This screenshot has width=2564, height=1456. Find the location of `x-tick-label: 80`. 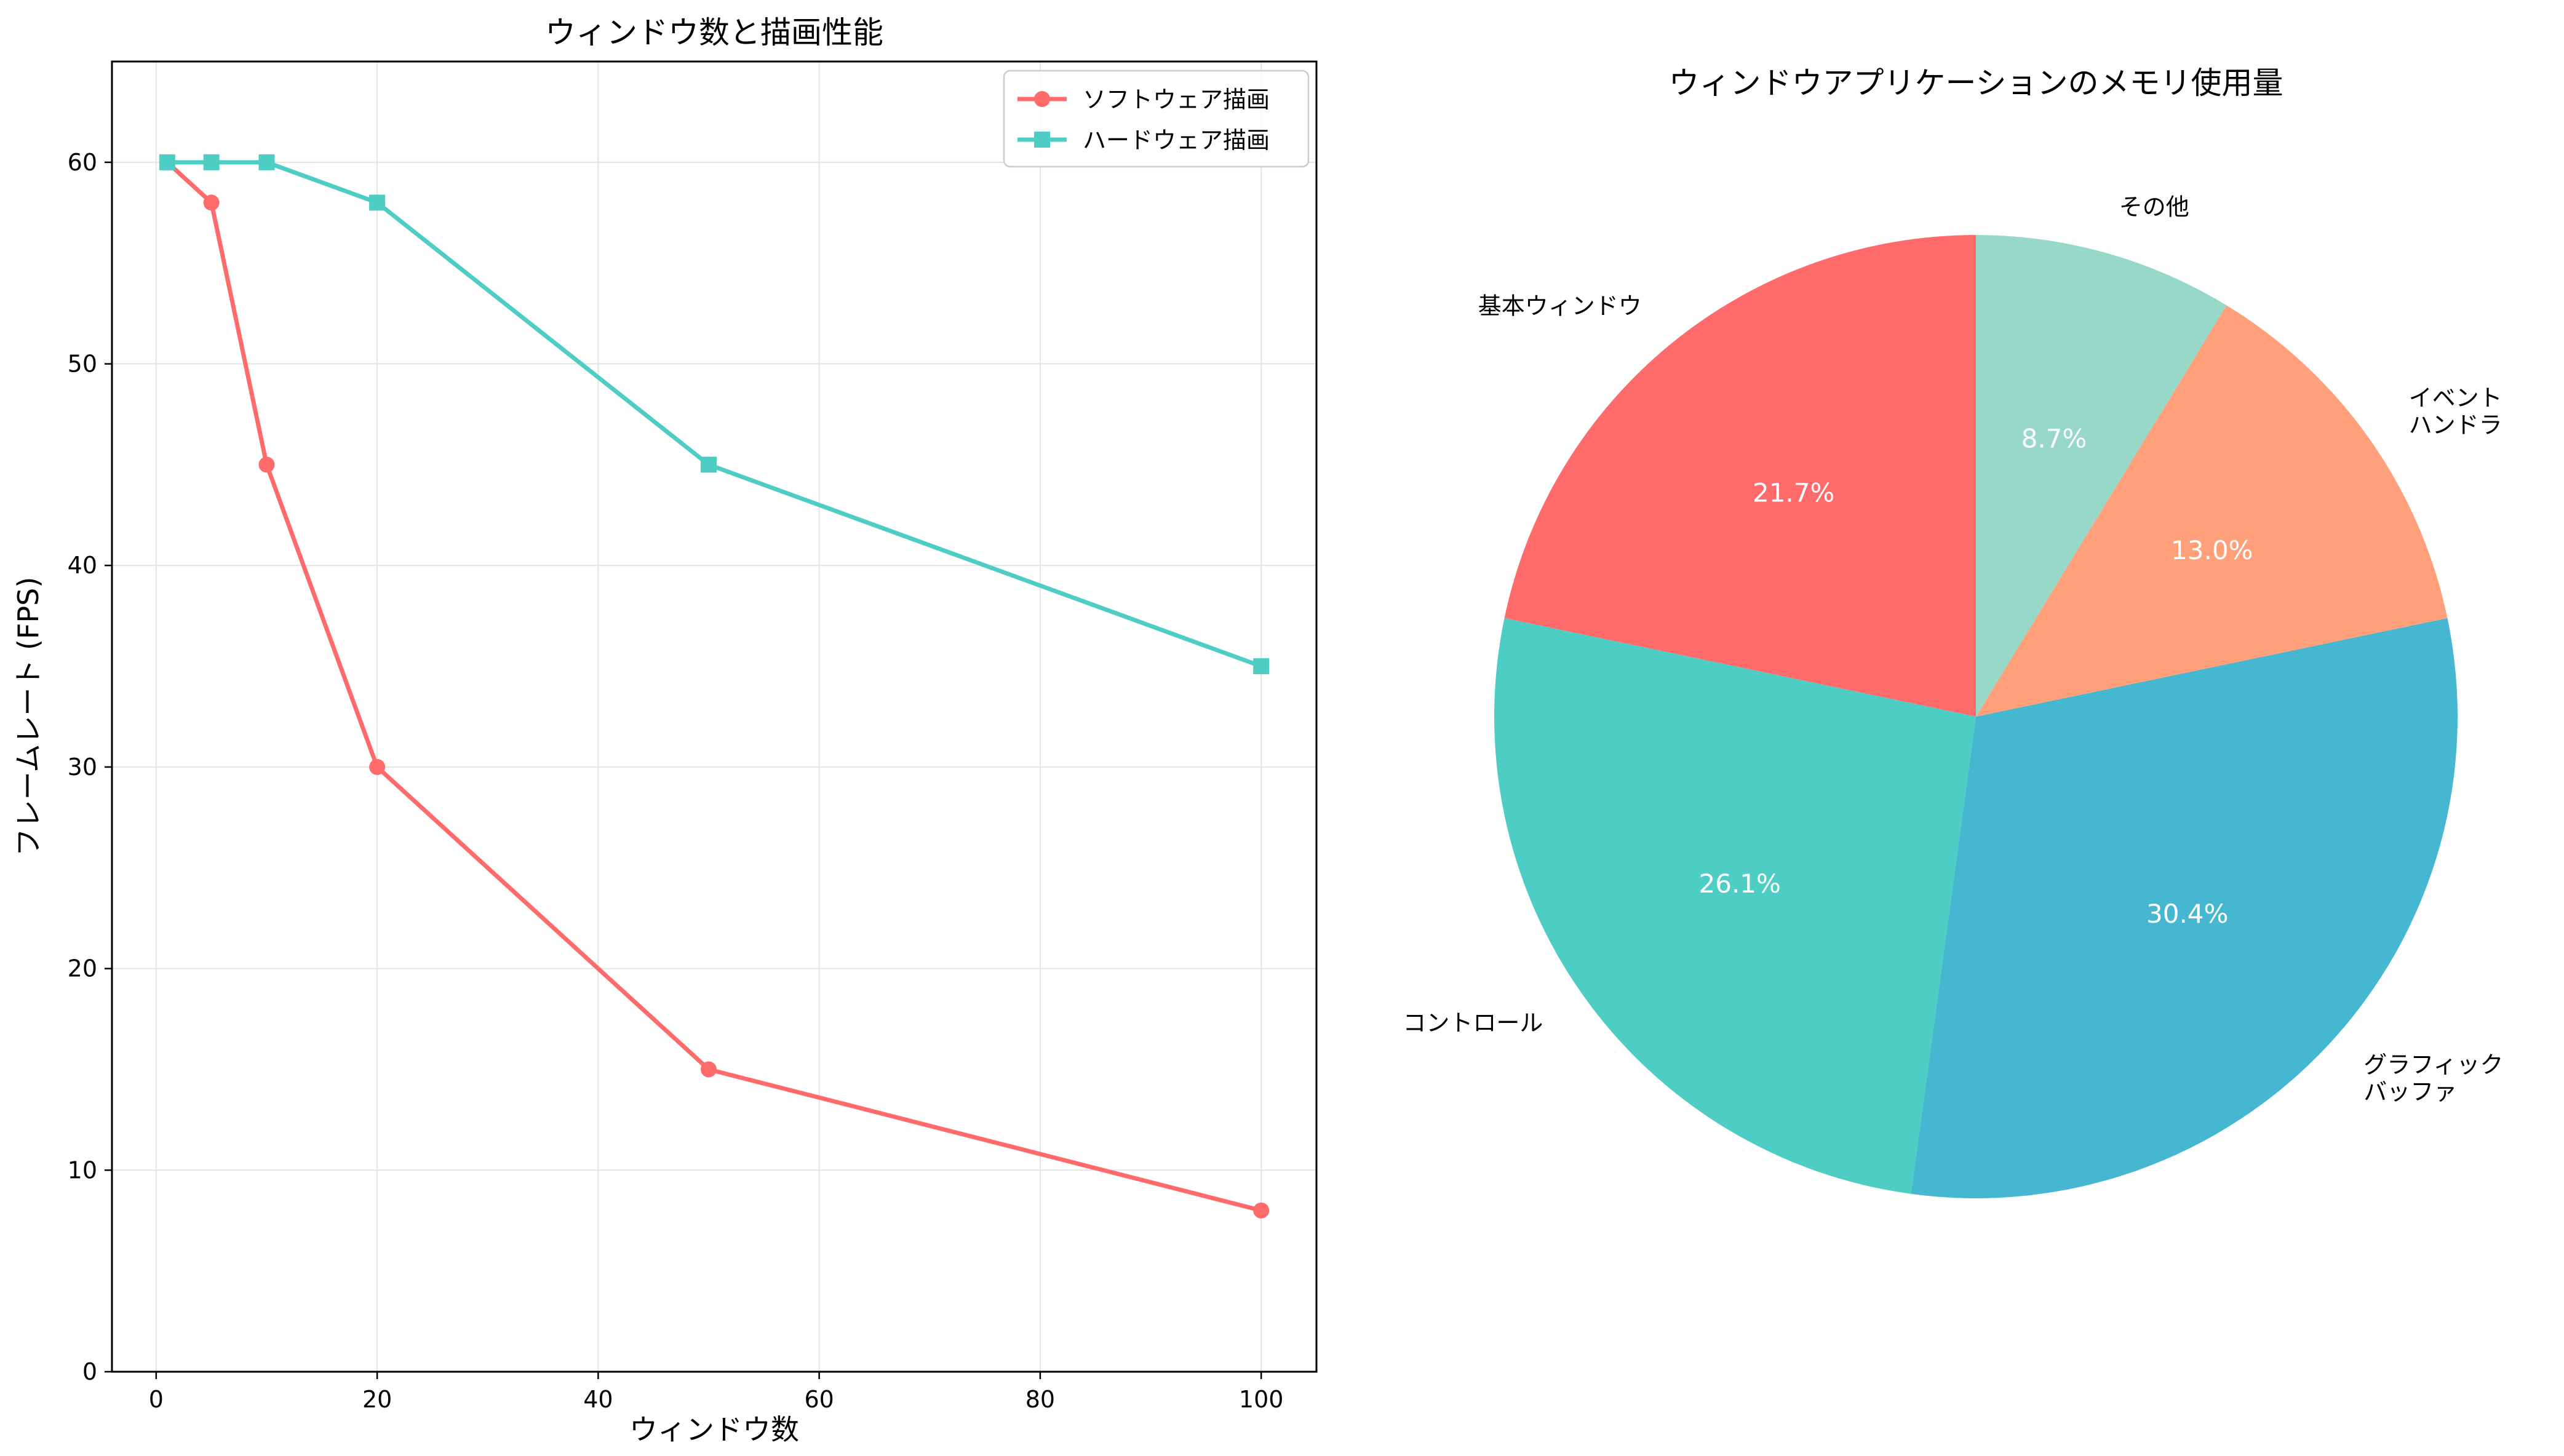

x-tick-label: 80 is located at coordinates (1040, 1400).